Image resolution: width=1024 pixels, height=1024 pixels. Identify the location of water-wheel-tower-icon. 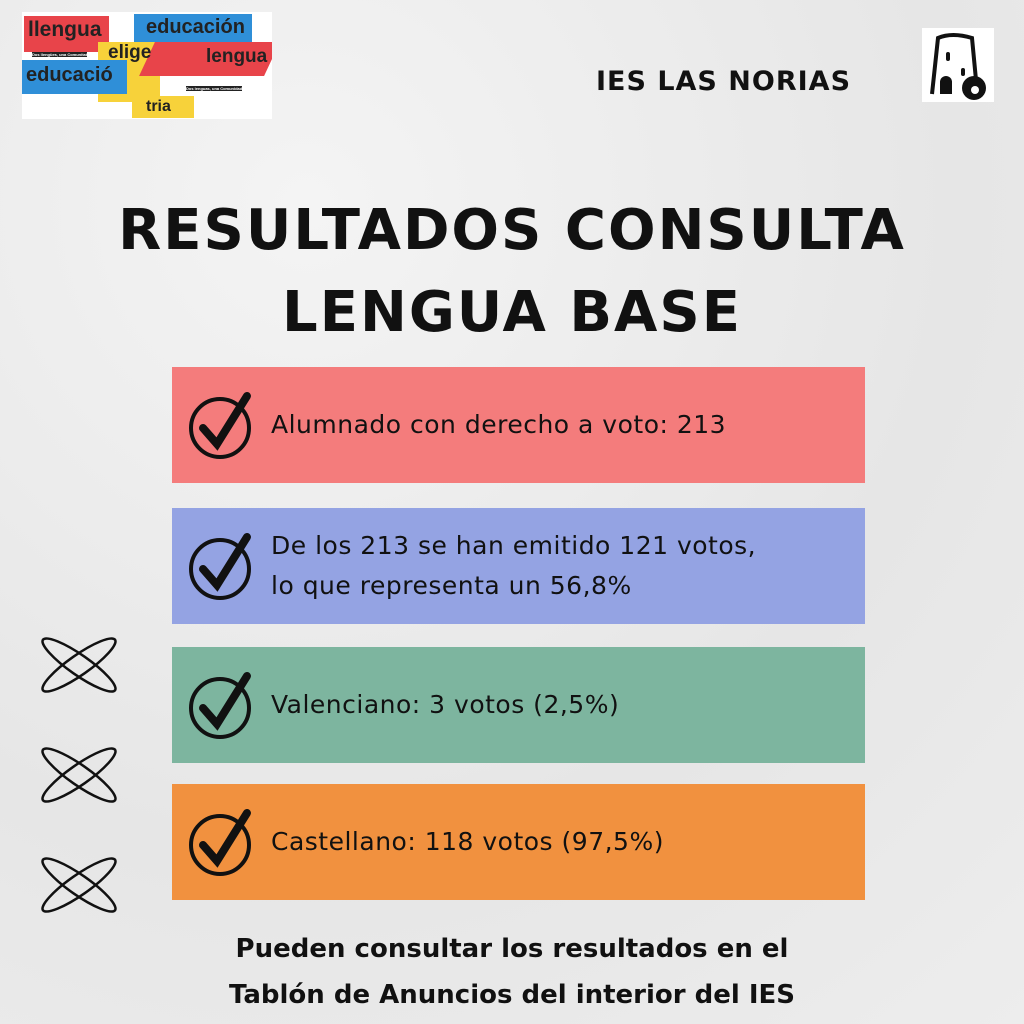
(958, 65).